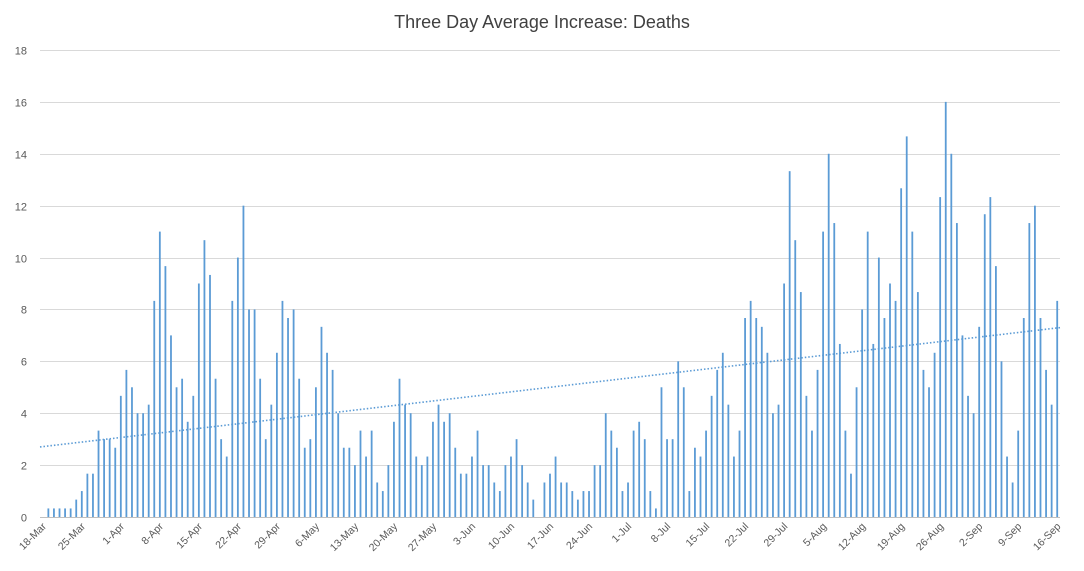 This screenshot has width=1084, height=571. Describe the element at coordinates (464, 534) in the screenshot. I see `x-tick-label: 3-Jun` at that location.